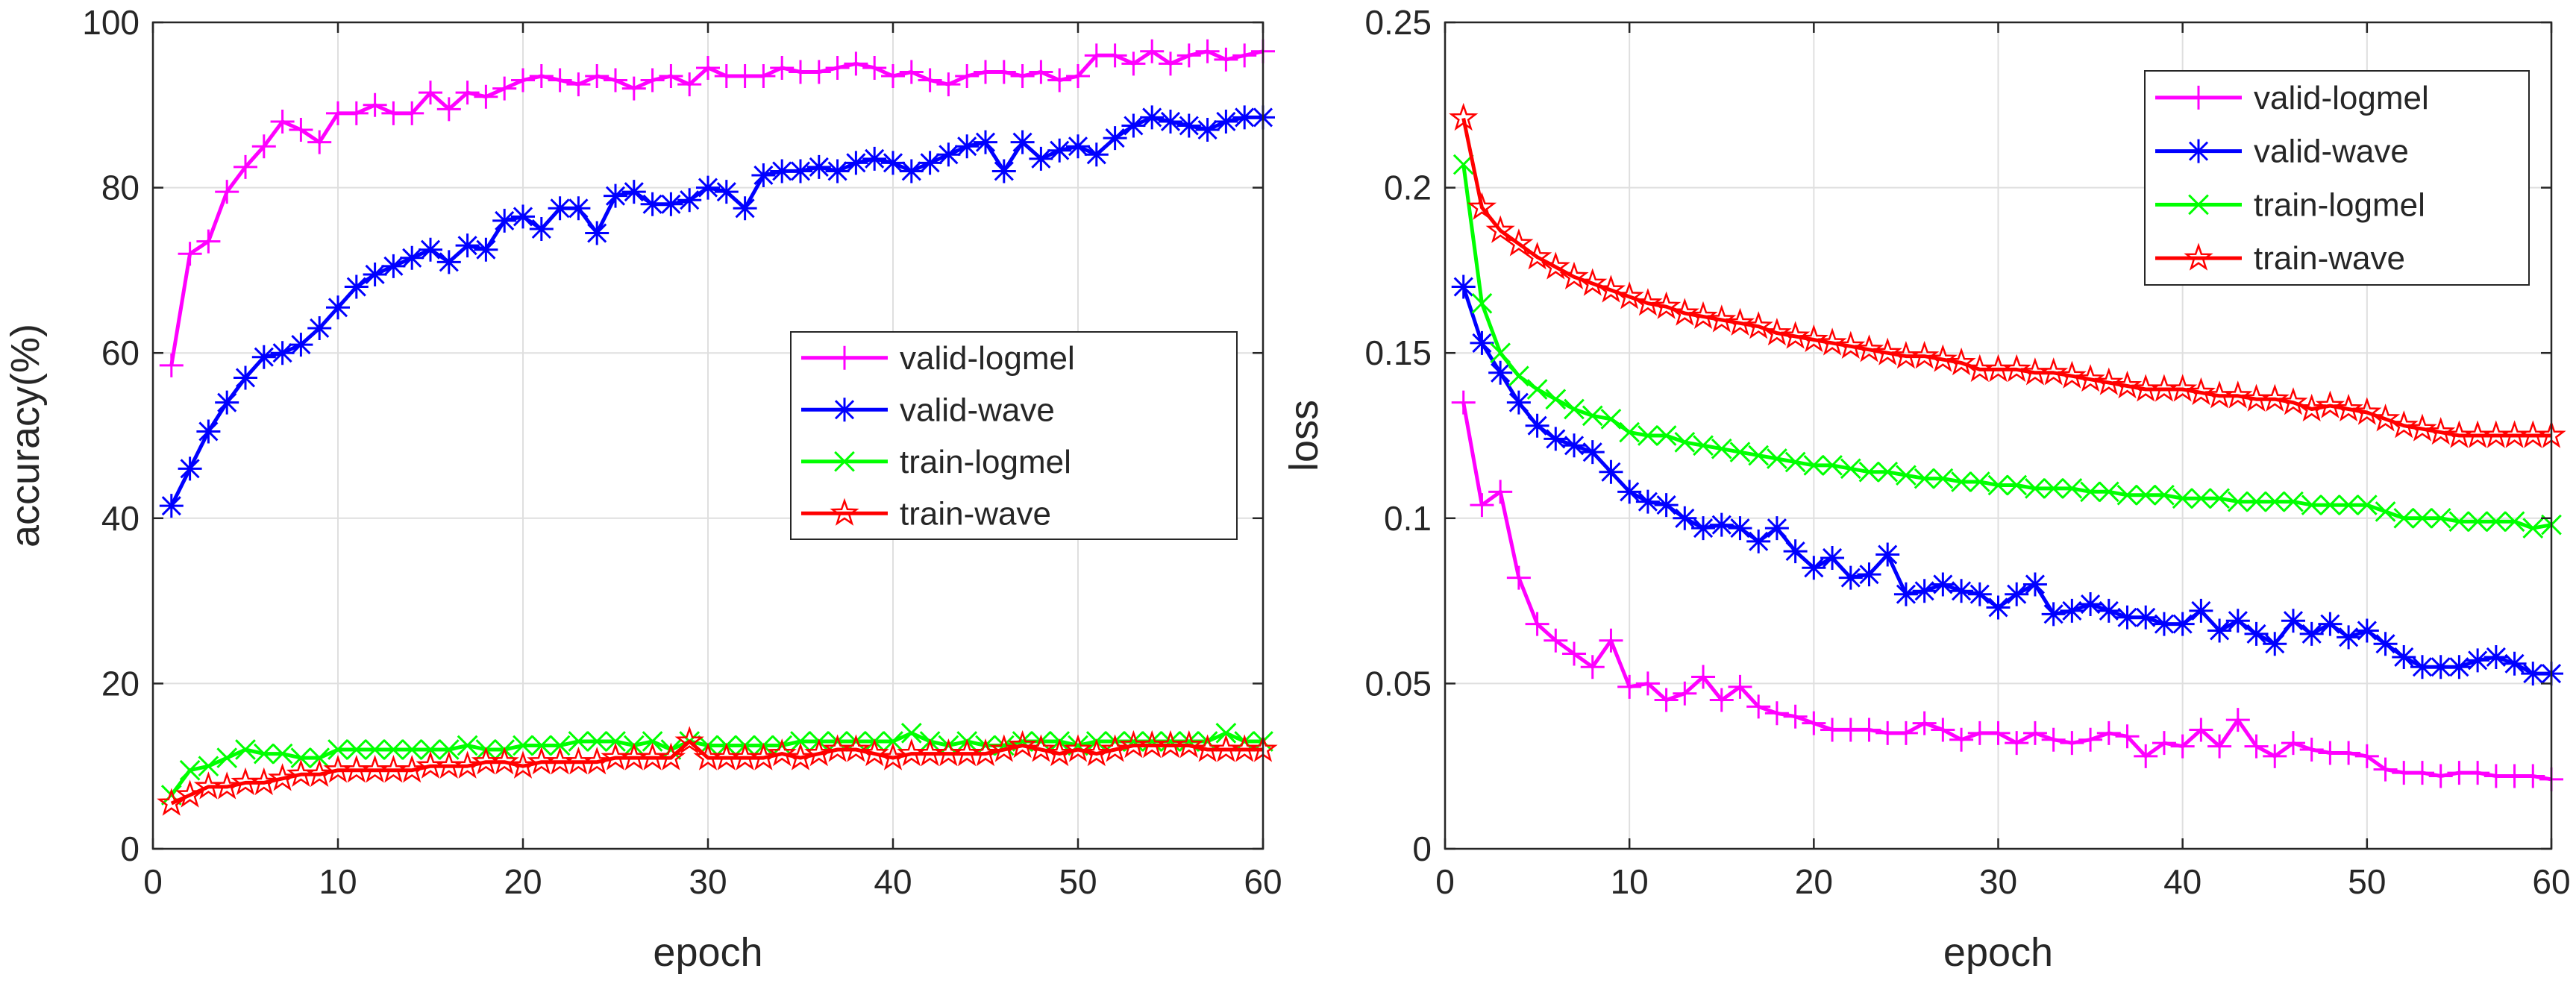 This screenshot has height=992, width=2576. Describe the element at coordinates (130, 849) in the screenshot. I see `accuracy-chart-y-tick-label: 0` at that location.